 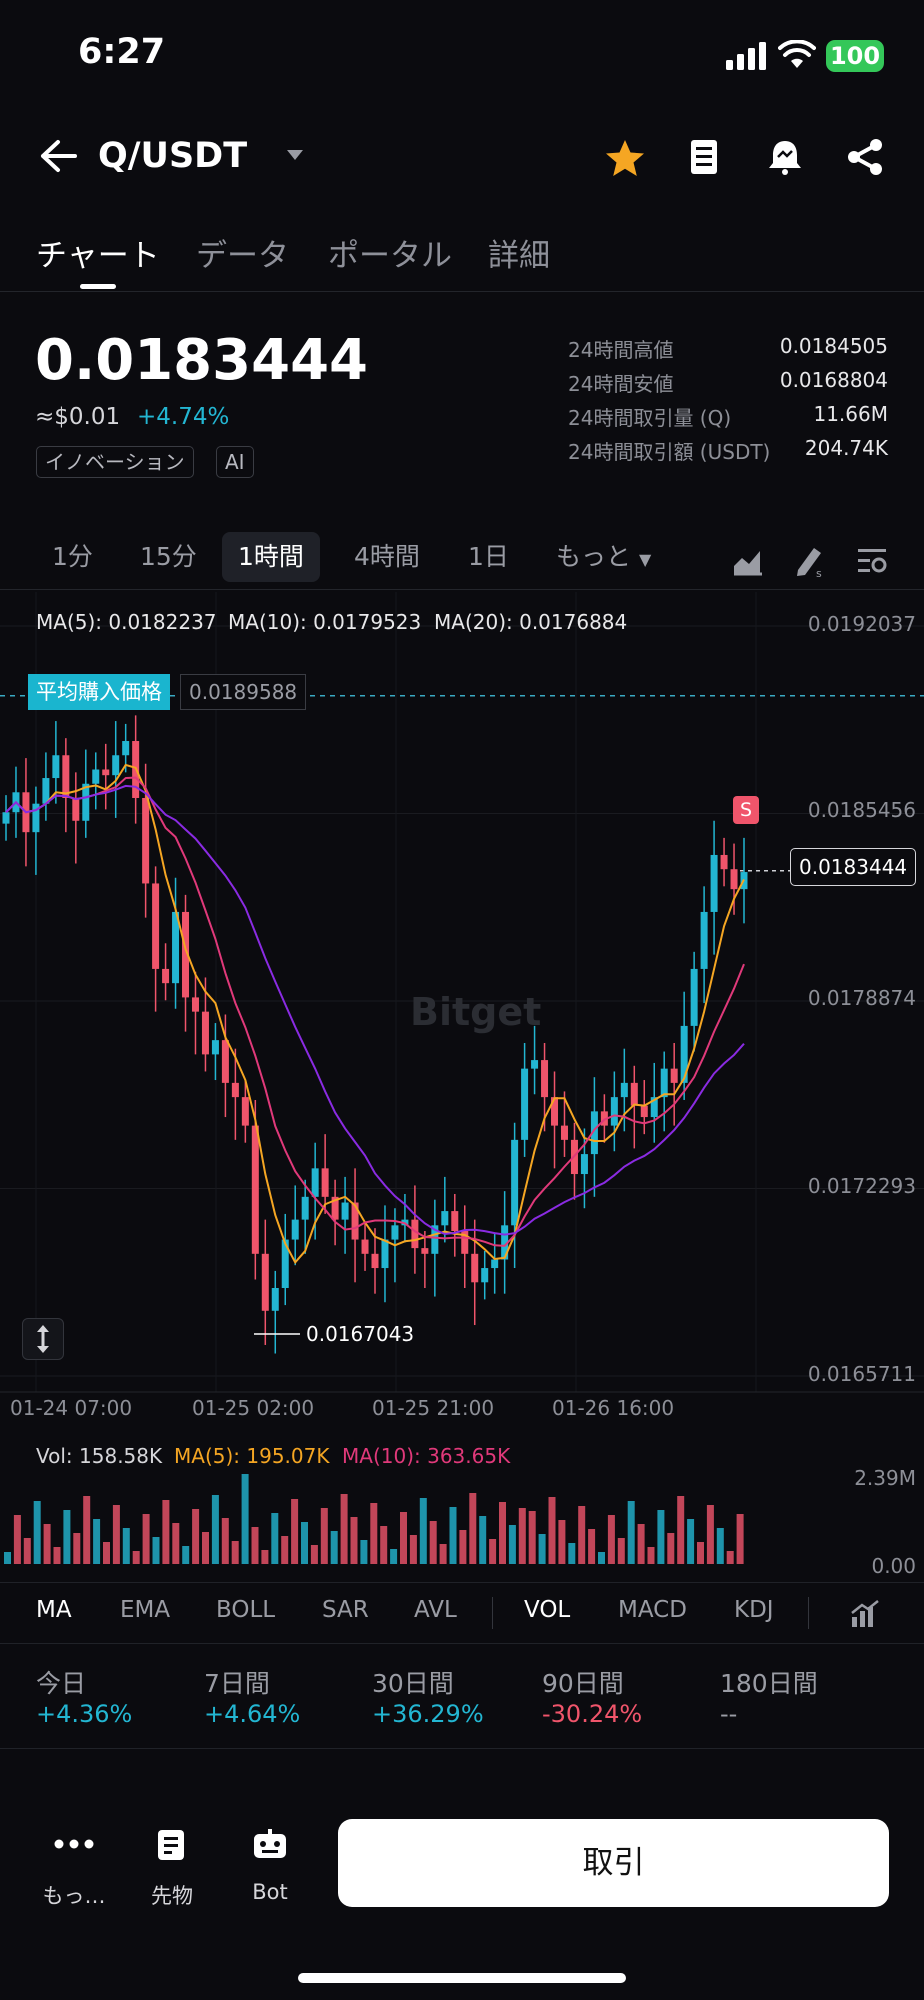 I want to click on nav-futures-label: 先物, so click(x=172, y=1896).